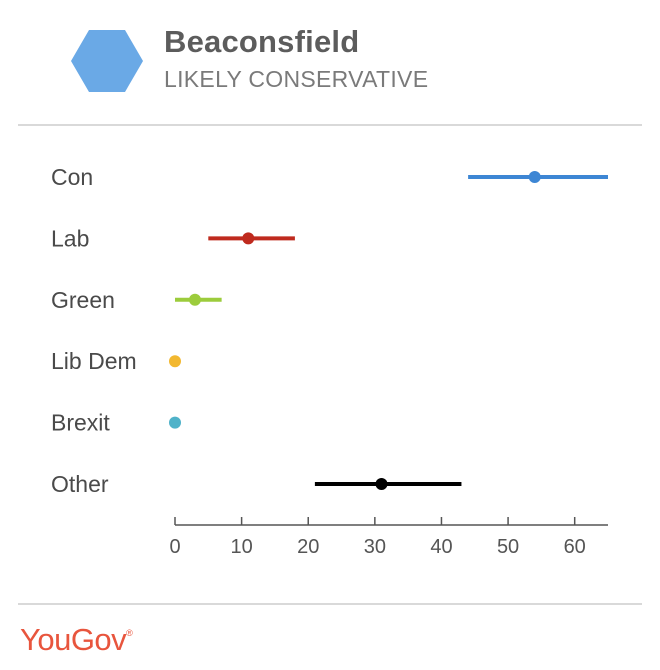  I want to click on row-lab: Lab, so click(173, 238).